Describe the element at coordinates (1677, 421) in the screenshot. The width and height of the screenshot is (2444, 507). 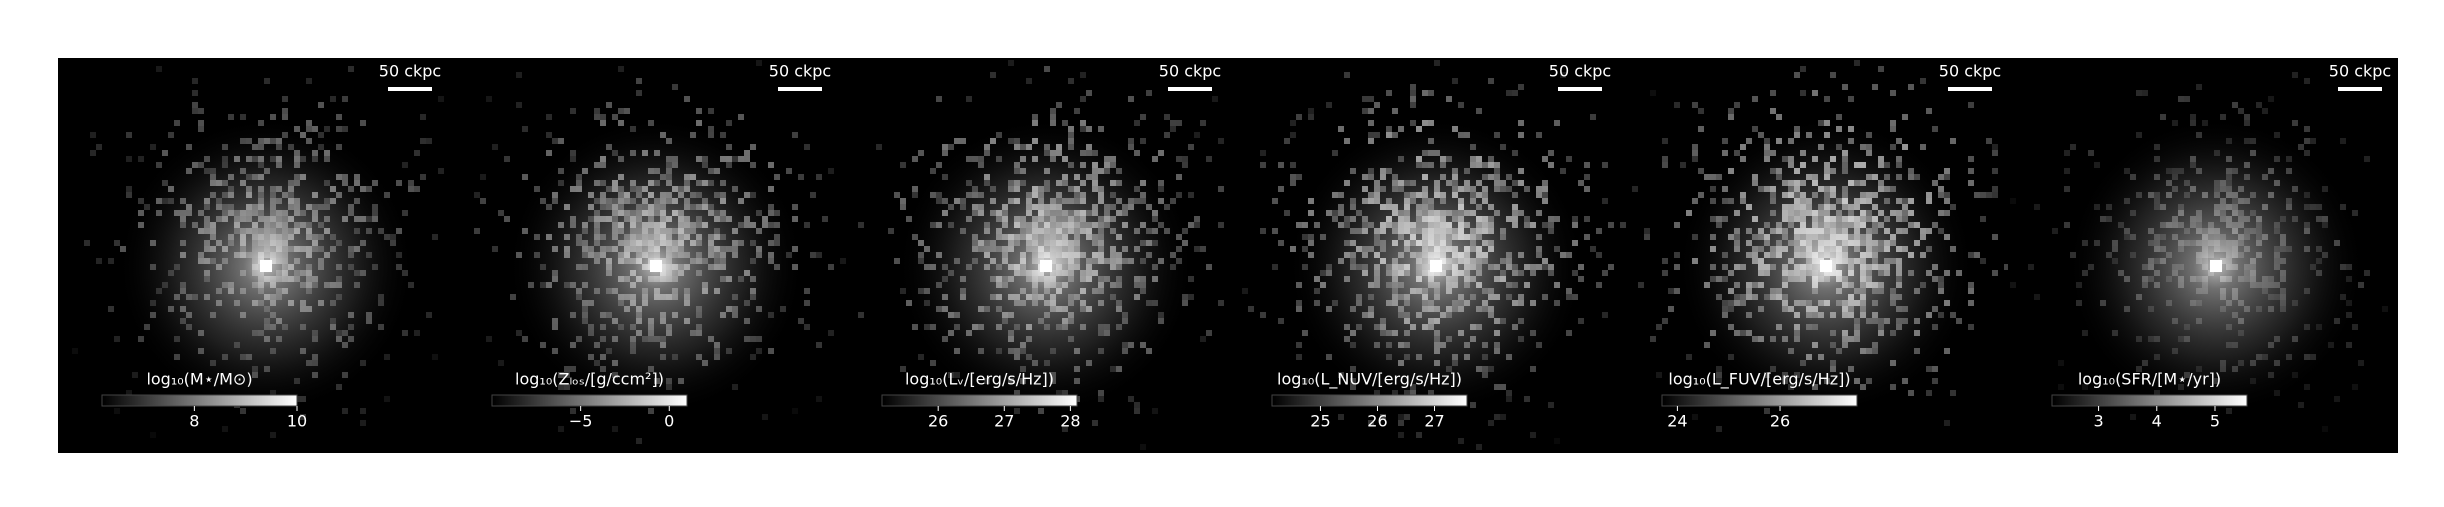
I see `colorbar-tick-label: 24` at that location.